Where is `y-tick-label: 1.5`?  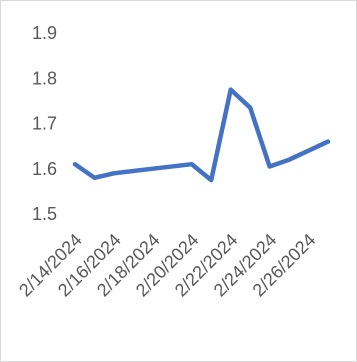 y-tick-label: 1.5 is located at coordinates (44, 214).